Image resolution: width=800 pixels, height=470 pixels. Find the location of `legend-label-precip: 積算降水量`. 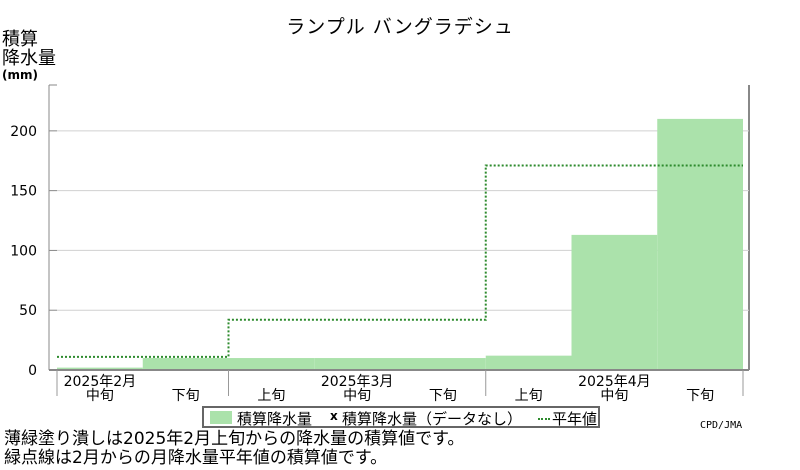

legend-label-precip: 積算降水量 is located at coordinates (275, 419).